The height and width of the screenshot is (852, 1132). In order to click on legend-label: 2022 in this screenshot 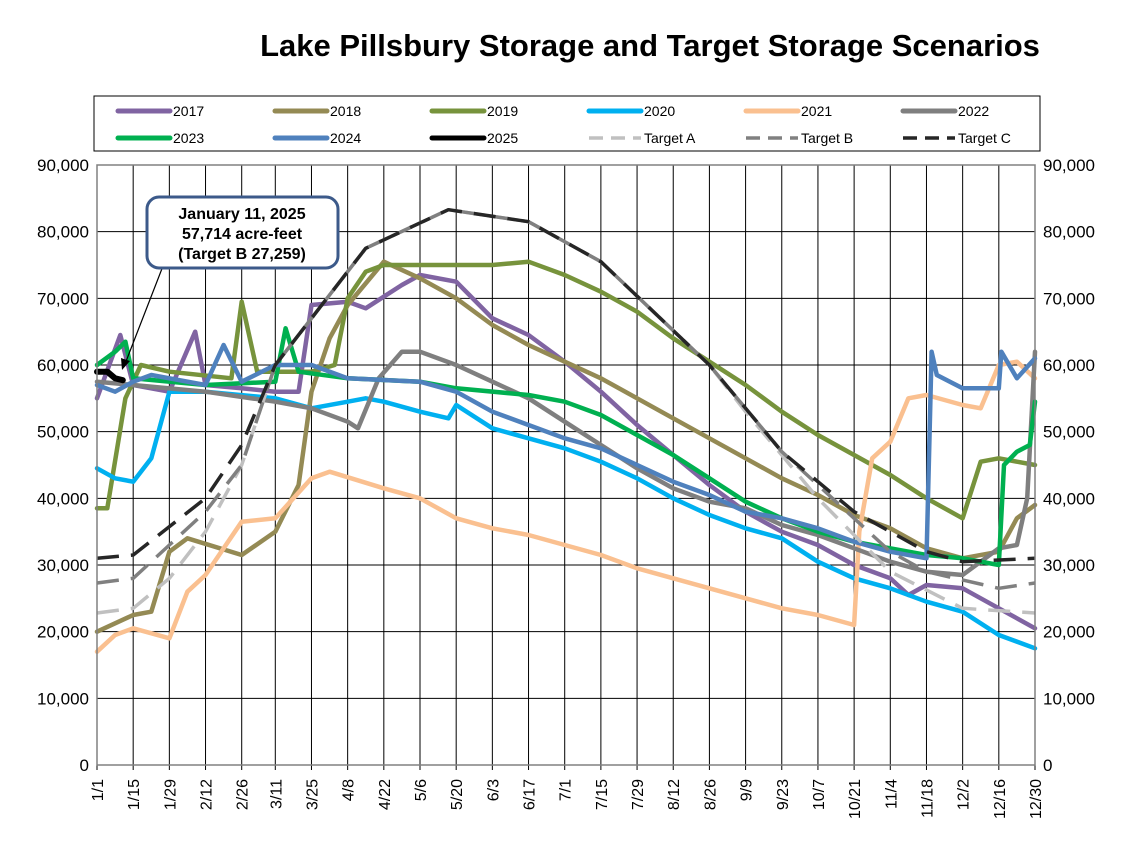, I will do `click(973, 111)`.